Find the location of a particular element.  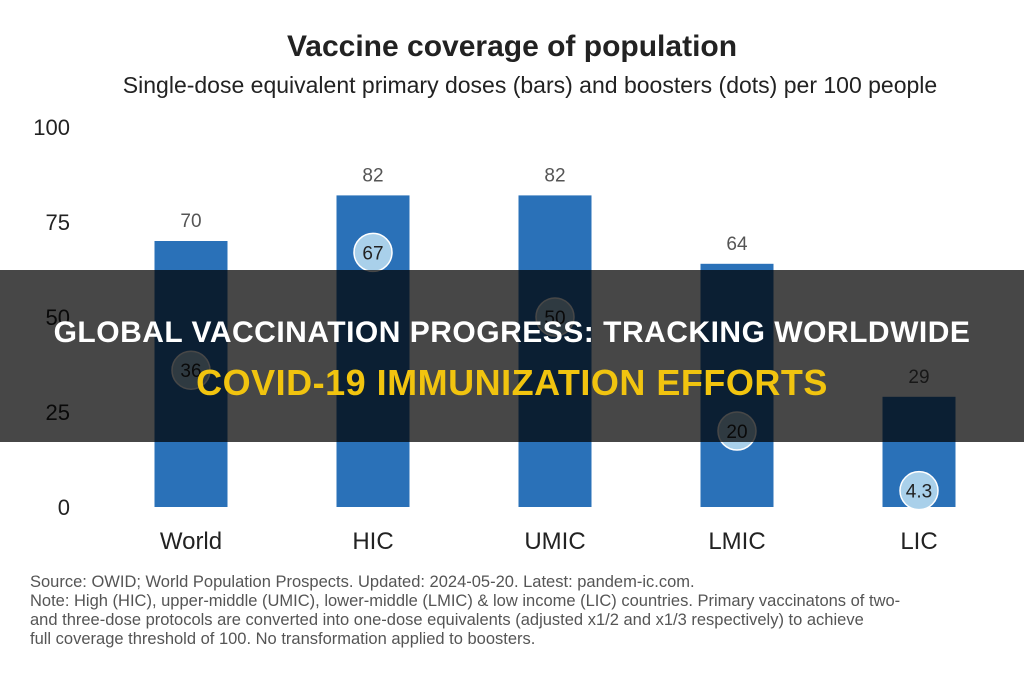

booster-dot is located at coordinates (919, 490).